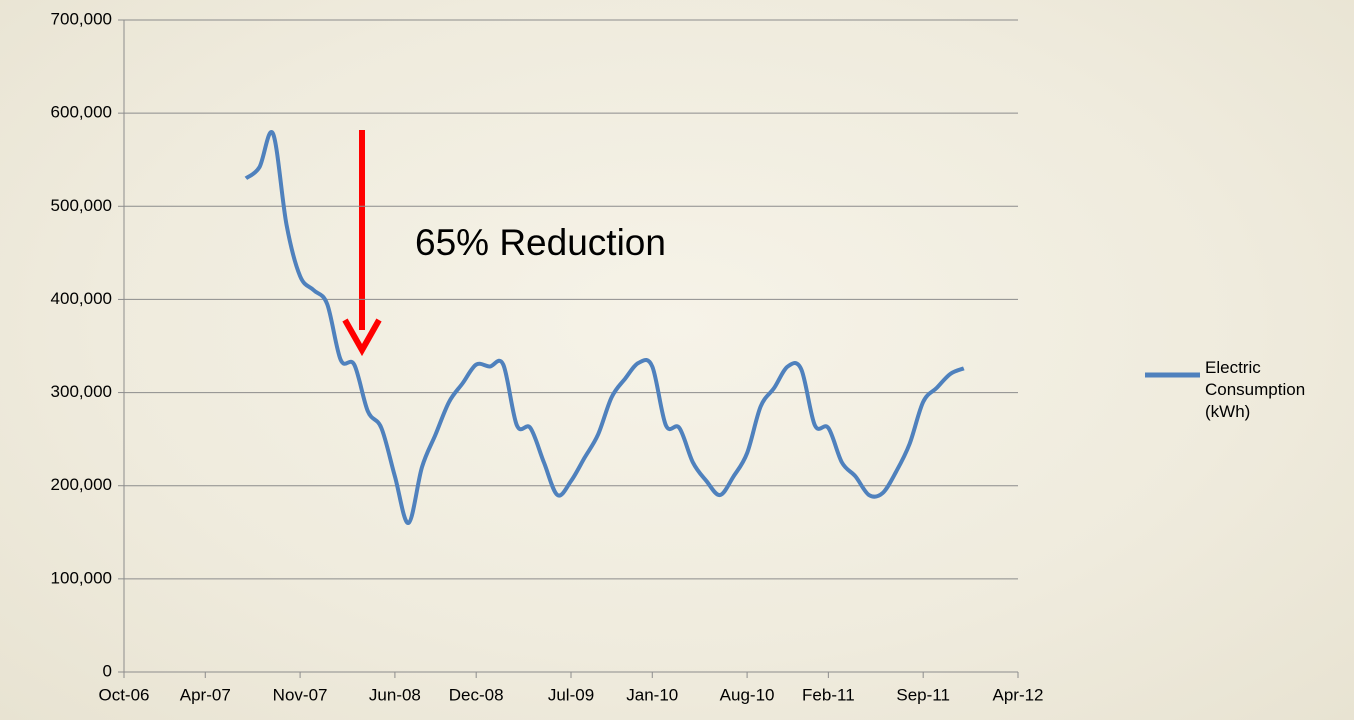 The width and height of the screenshot is (1354, 720). I want to click on x-tick-label: Apr-12, so click(1017, 694).